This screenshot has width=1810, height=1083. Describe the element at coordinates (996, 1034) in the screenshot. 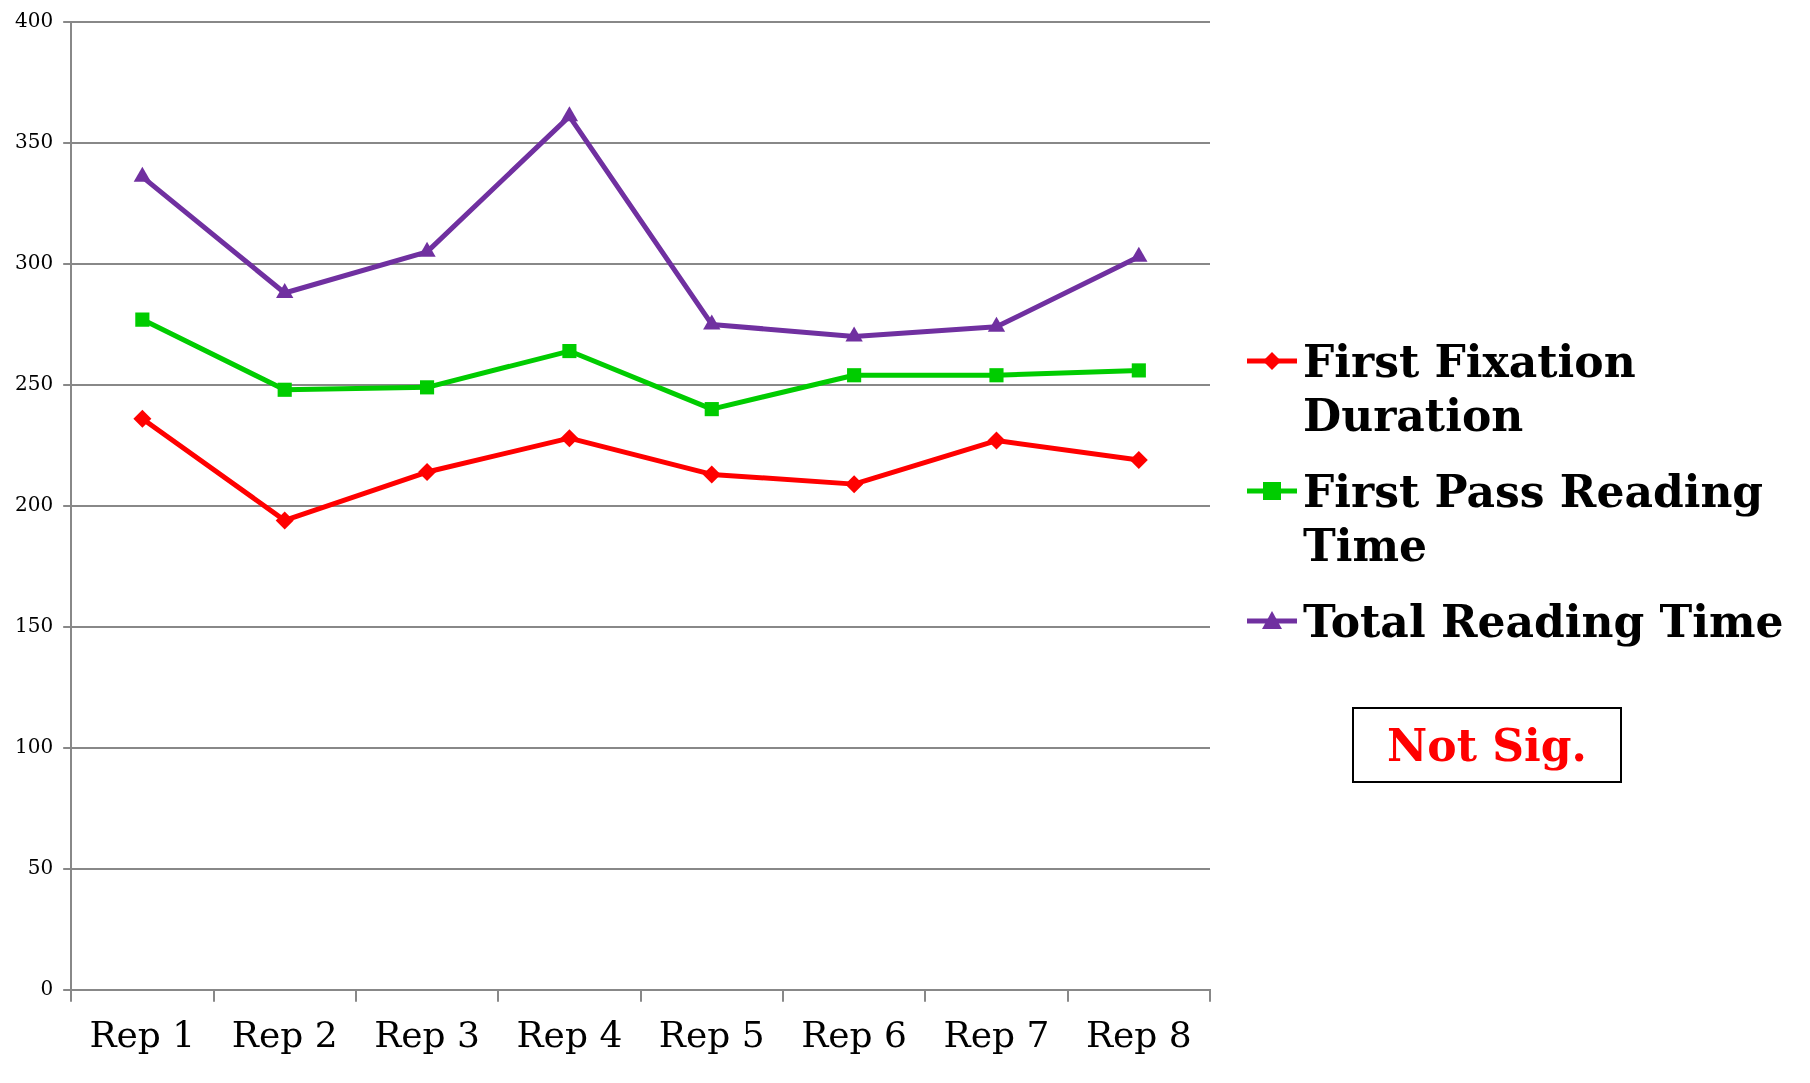

I see `x-tick-label: Rep 7` at that location.